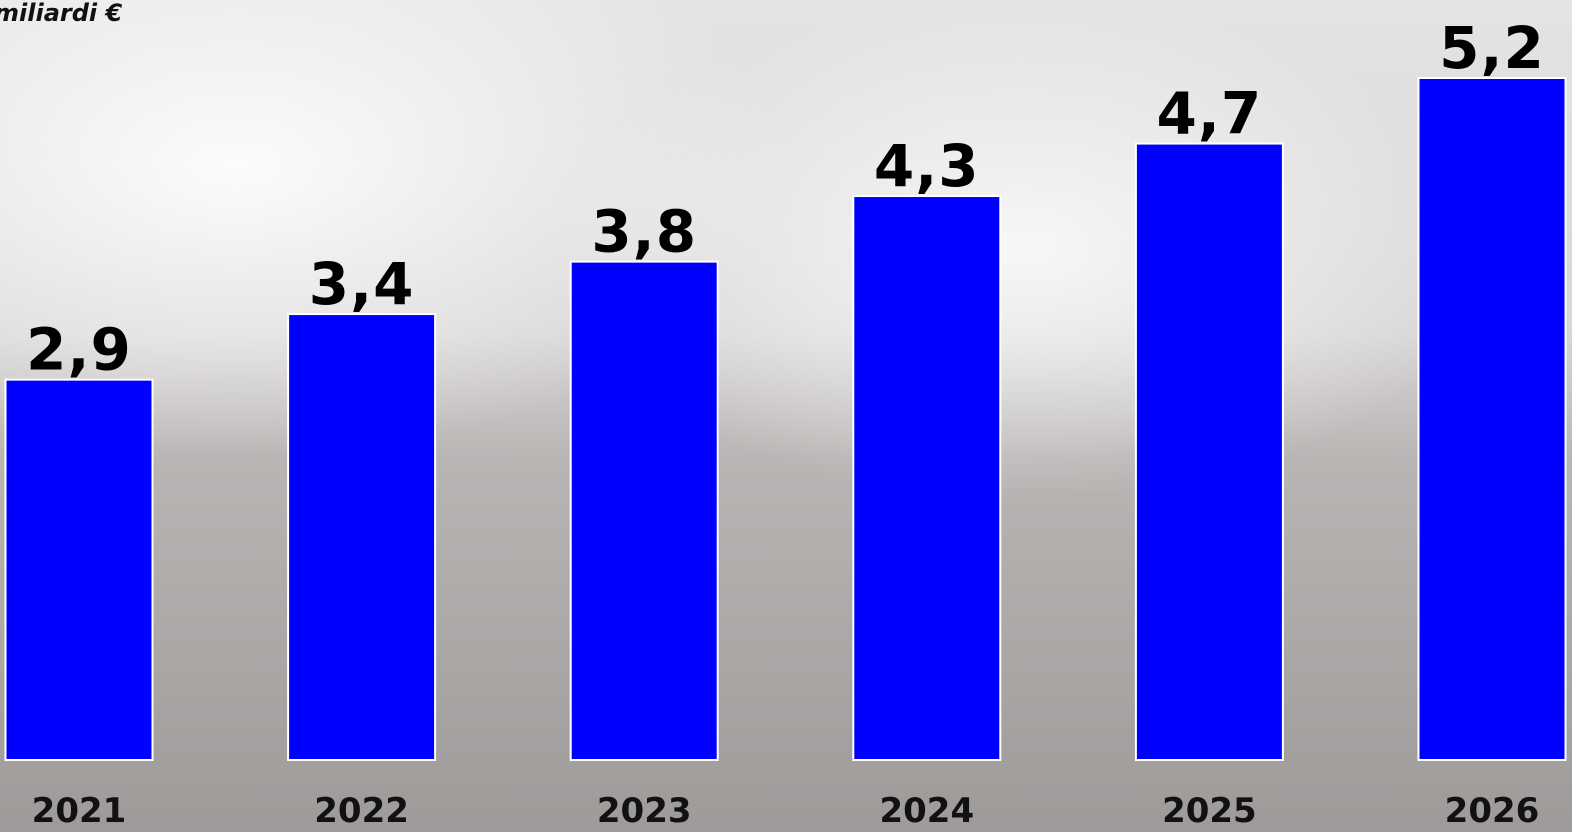  What do you see at coordinates (644, 811) in the screenshot?
I see `x-tick-label: 2023` at bounding box center [644, 811].